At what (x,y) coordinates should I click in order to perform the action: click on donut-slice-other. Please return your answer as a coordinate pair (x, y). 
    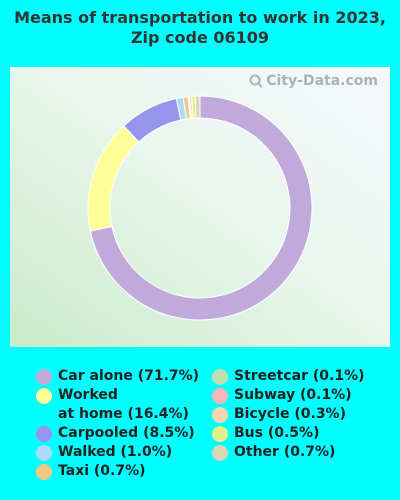
    Looking at the image, I should click on (197, 107).